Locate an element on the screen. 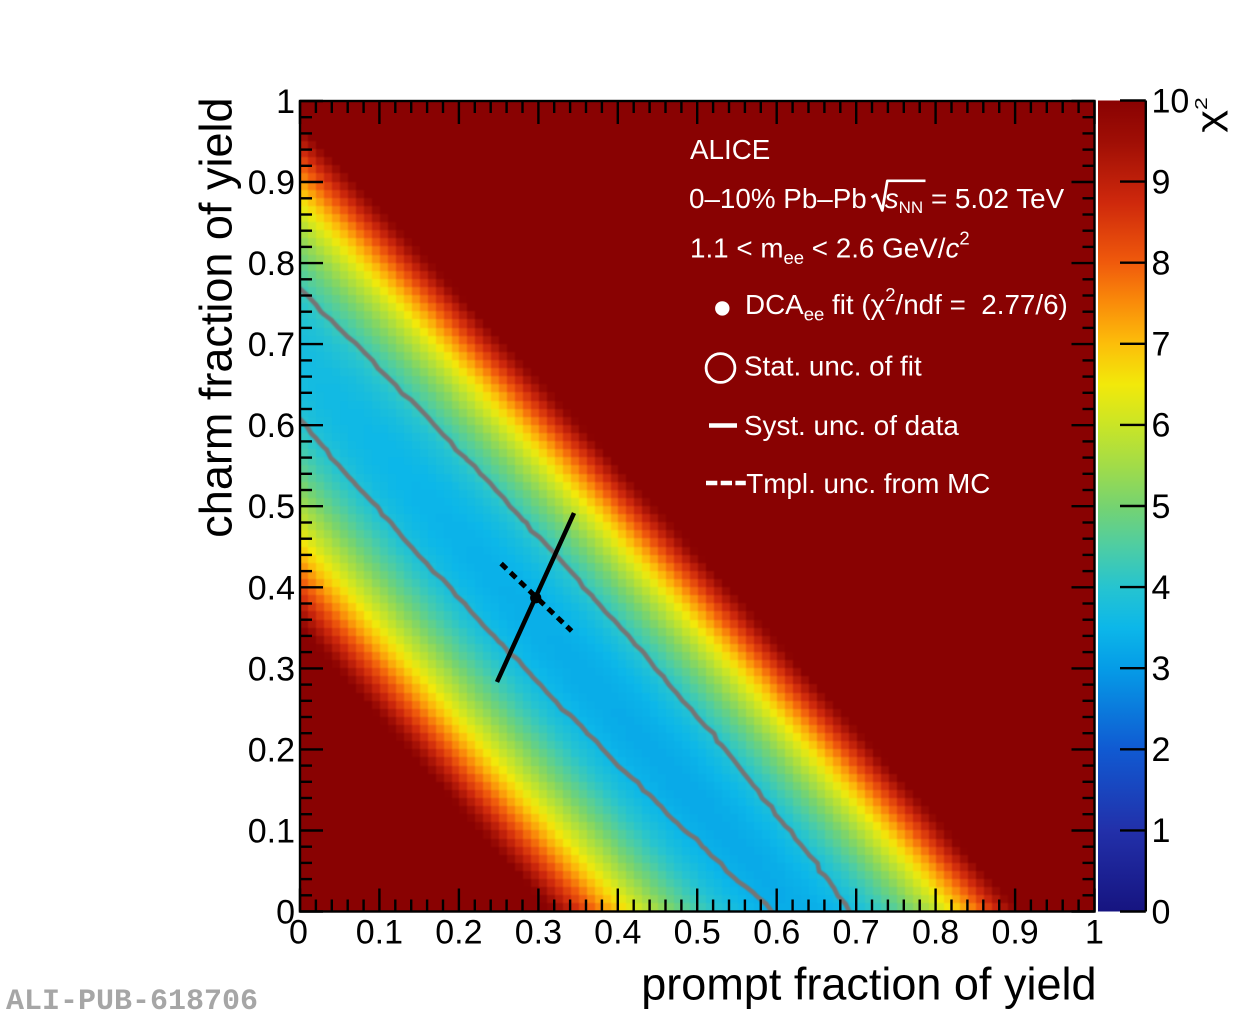  svg-text: DCAee fit (χ2/ndf = 2.77/6) is located at coordinates (906, 304).